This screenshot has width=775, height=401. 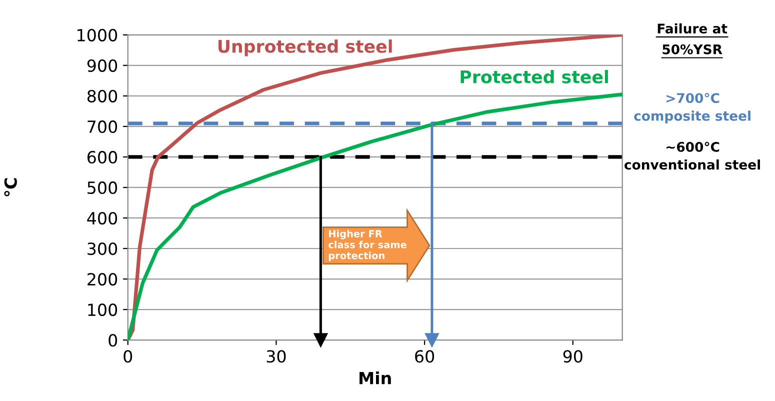 I want to click on series-label: Protected steel, so click(x=534, y=77).